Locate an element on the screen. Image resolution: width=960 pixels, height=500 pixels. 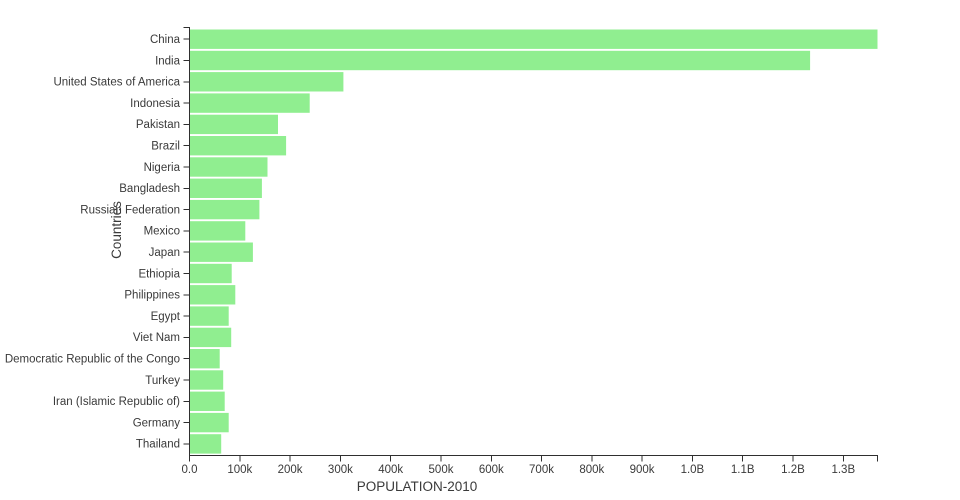
y-tick-label-nigeria: Nigeria is located at coordinates (162, 168).